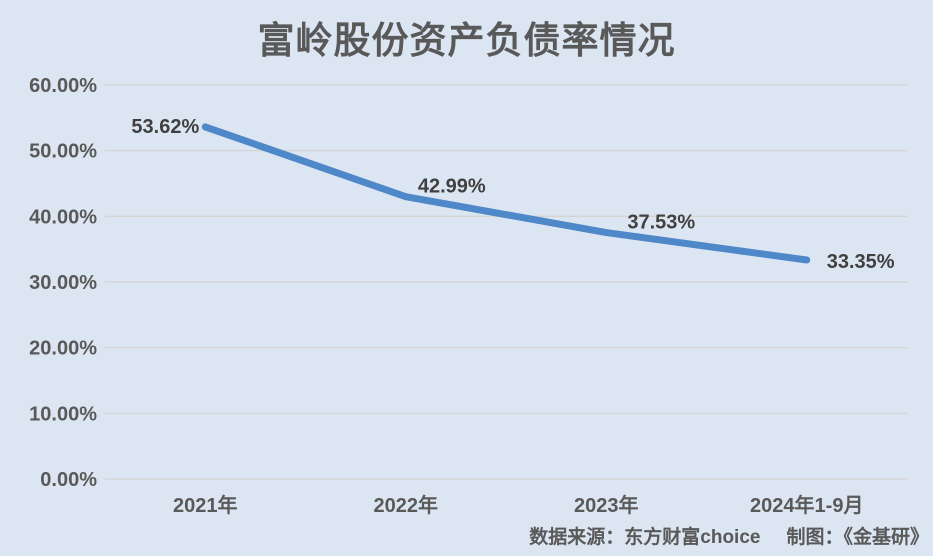 This screenshot has width=933, height=556. I want to click on x-axis-tick-label: 2023年, so click(606, 505).